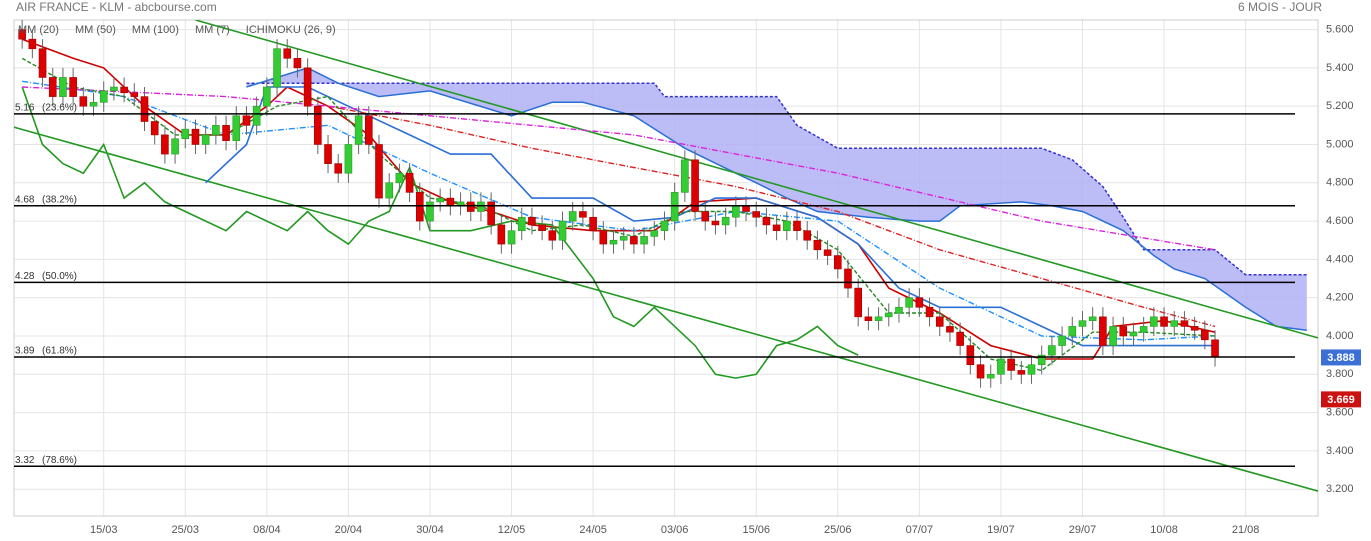  I want to click on y-tick-label: 4.200, so click(1340, 298).